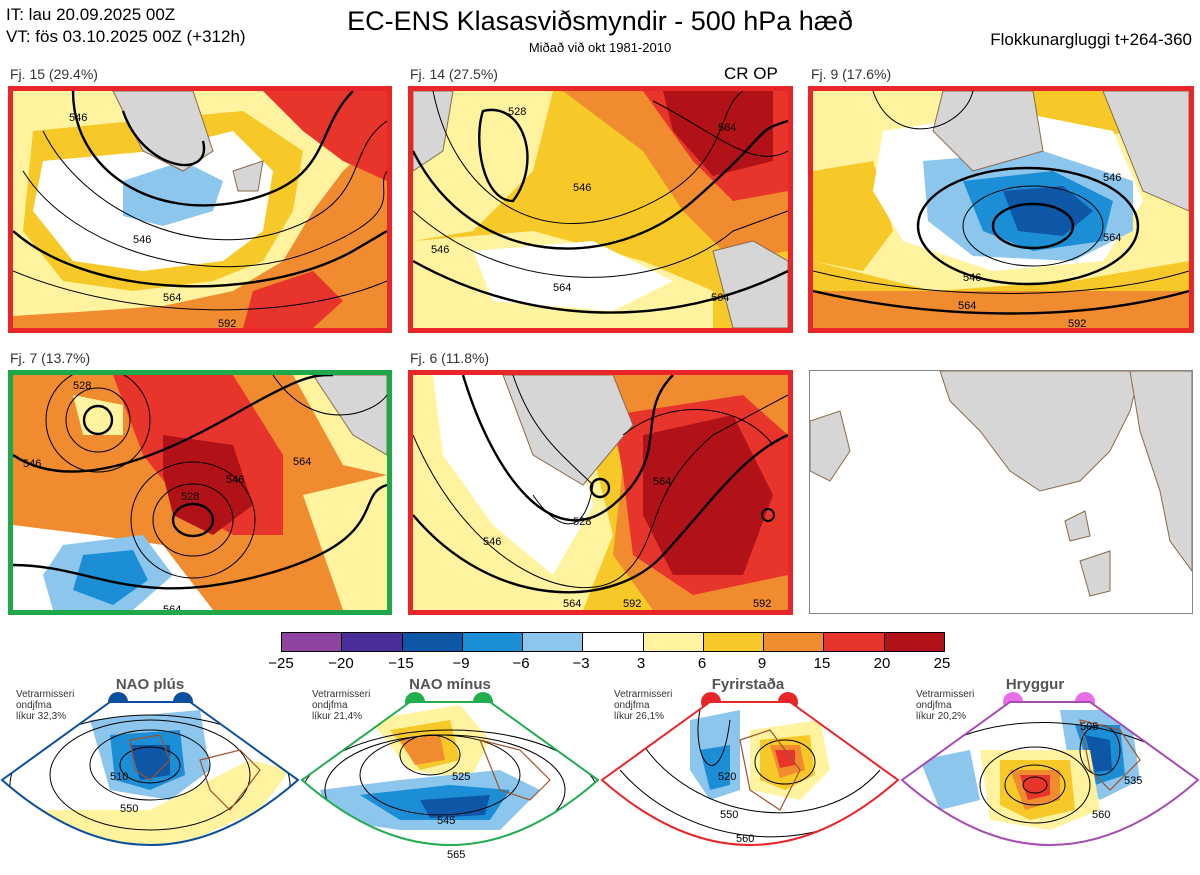 This screenshot has height=875, width=1200. Describe the element at coordinates (1001, 492) in the screenshot. I see `empty-map` at that location.